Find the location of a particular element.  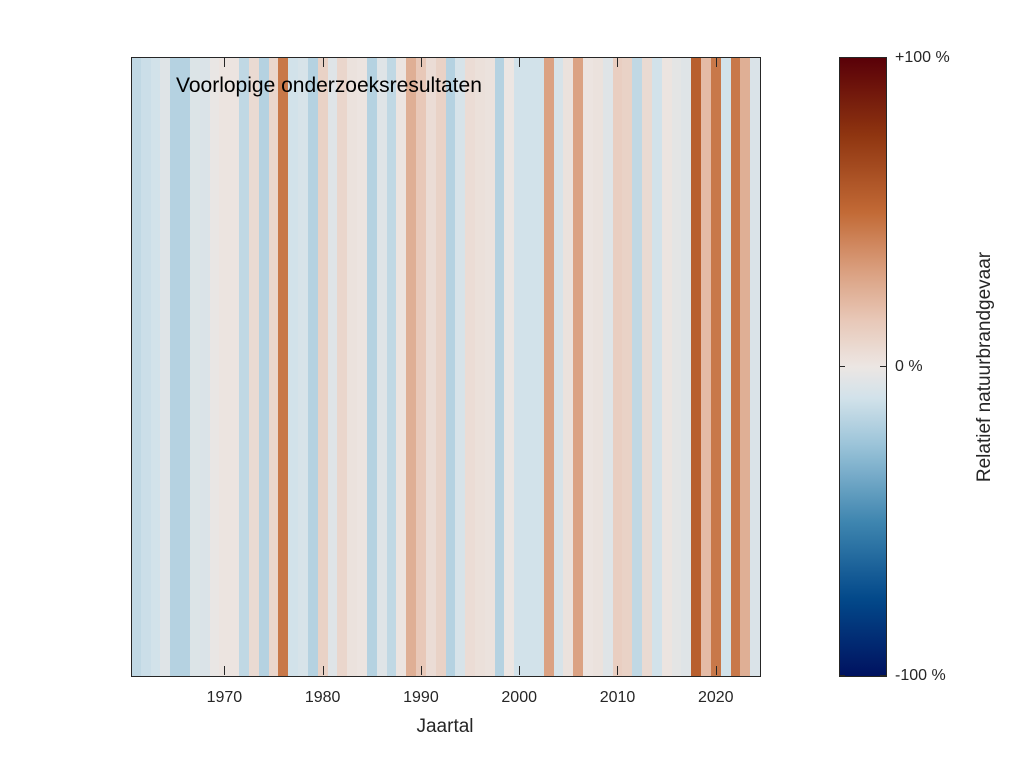

stripe-2004 is located at coordinates (559, 366).